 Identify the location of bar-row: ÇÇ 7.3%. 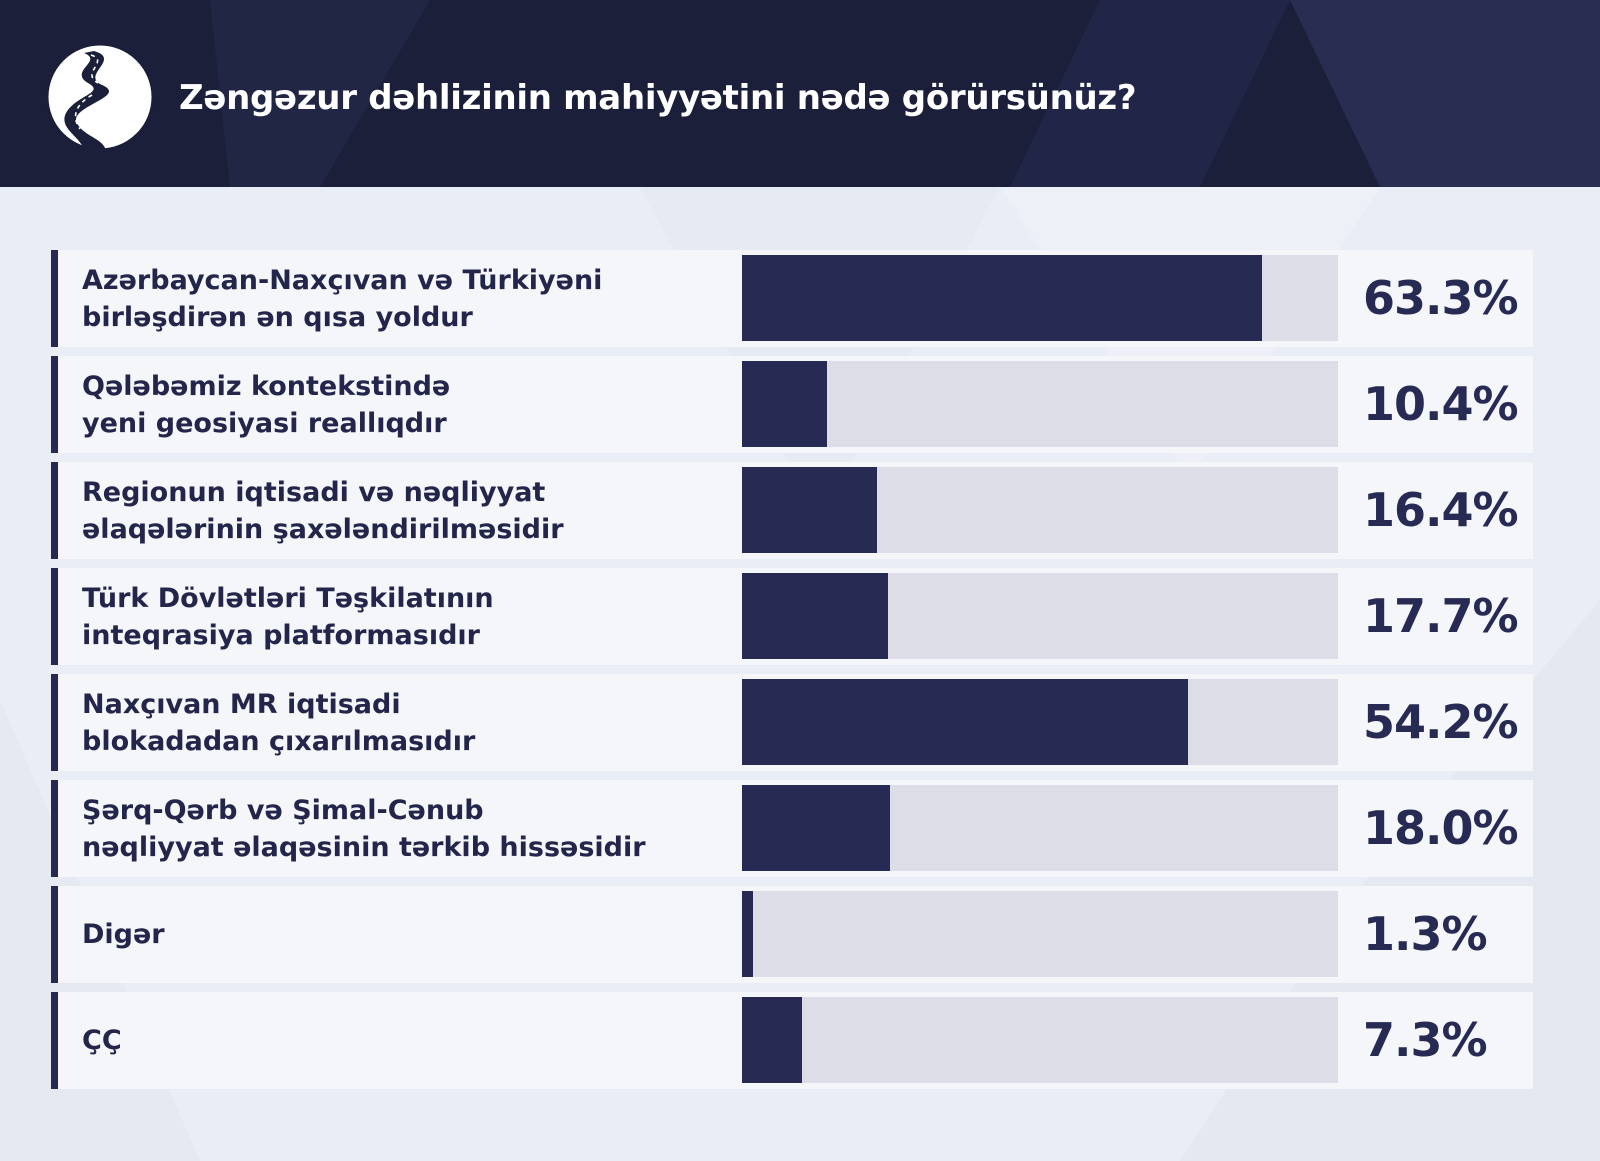
(792, 1040).